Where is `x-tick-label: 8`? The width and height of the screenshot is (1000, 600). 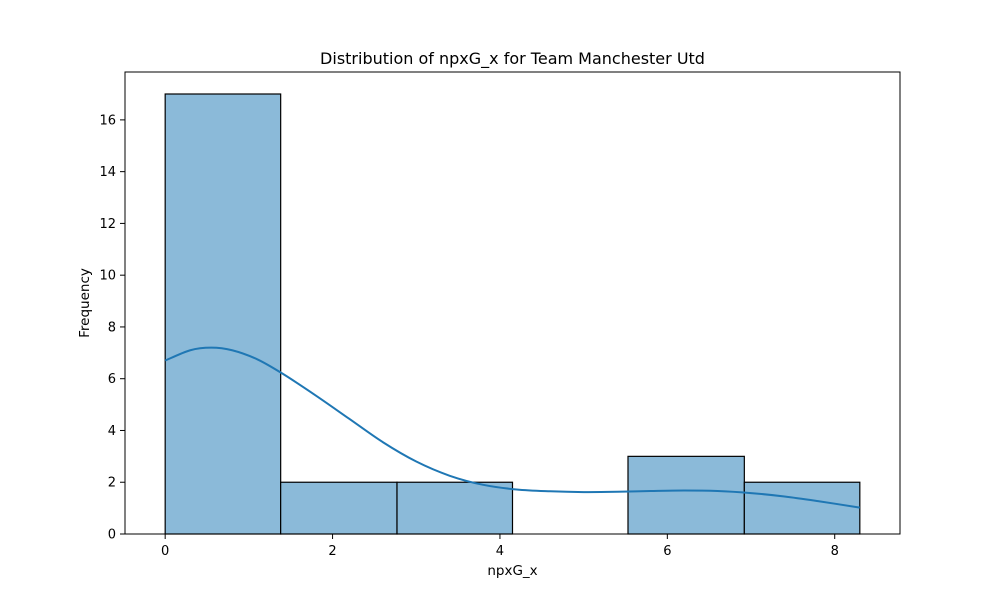 x-tick-label: 8 is located at coordinates (835, 551).